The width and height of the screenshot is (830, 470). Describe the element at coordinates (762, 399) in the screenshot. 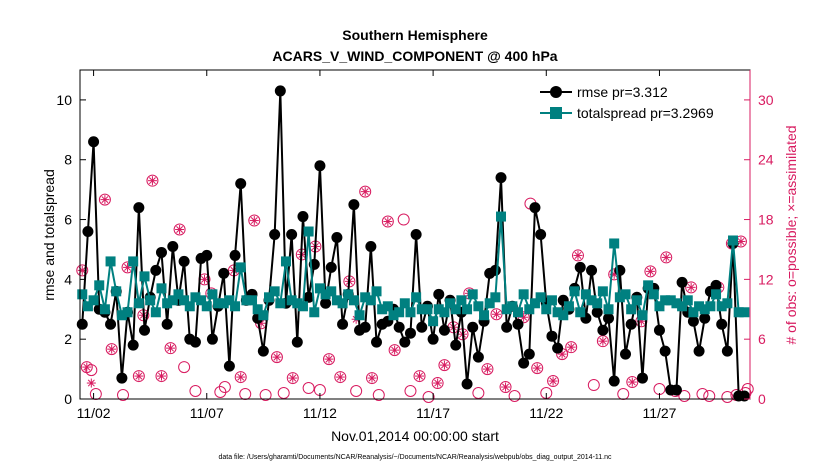

I see `y-right-tick-label: 0` at that location.